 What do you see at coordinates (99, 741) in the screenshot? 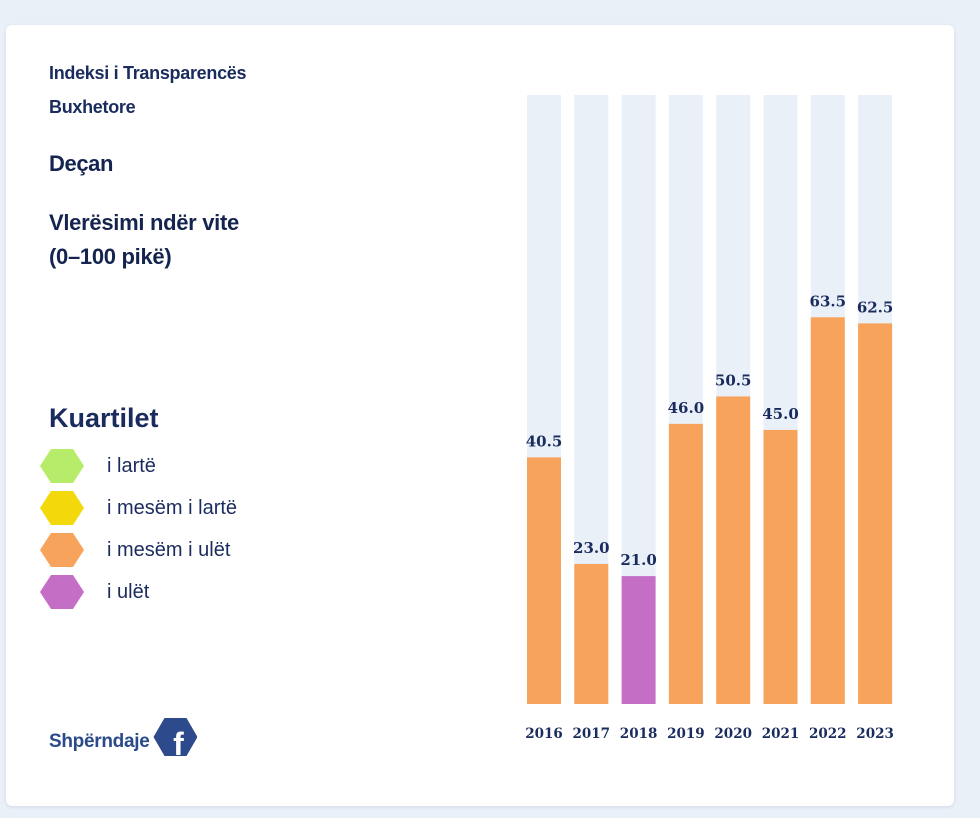
I see `share-label: Shpërndaje` at bounding box center [99, 741].